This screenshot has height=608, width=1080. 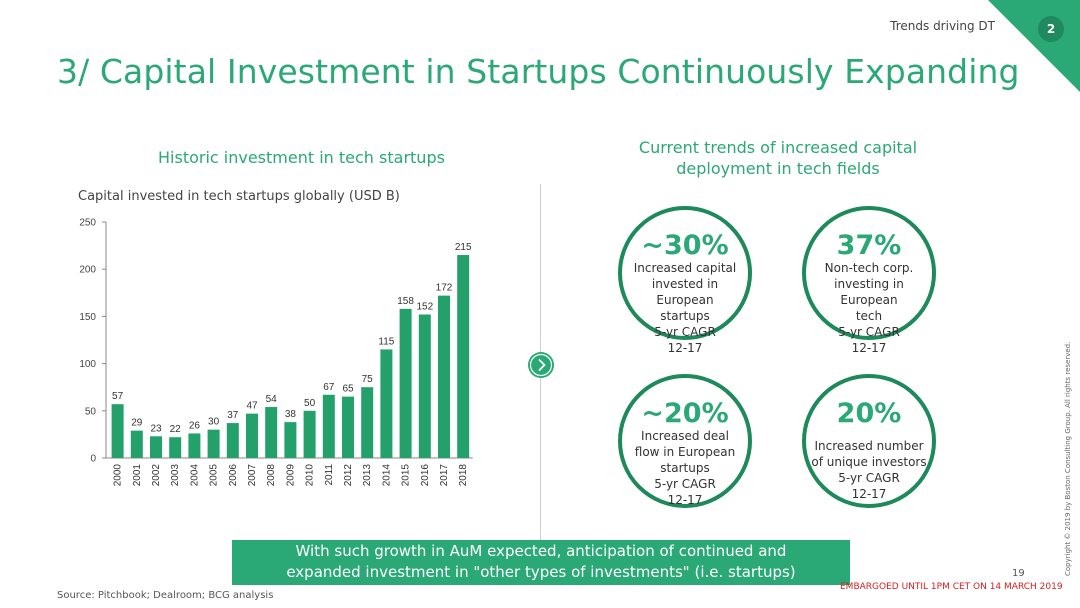 I want to click on x-tick-label: 2009, so click(x=290, y=475).